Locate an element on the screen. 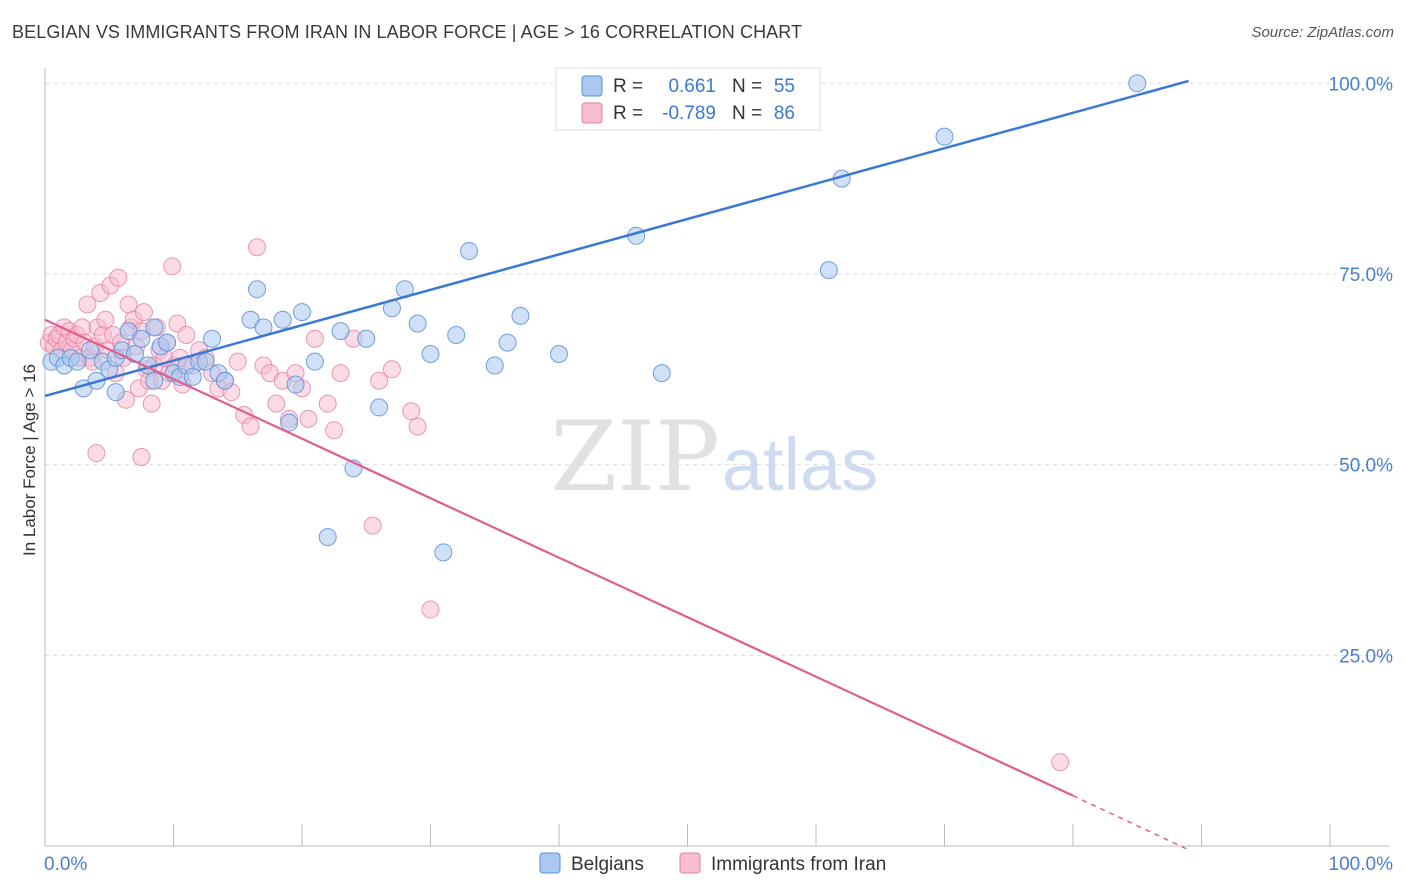  legend-swatch-belgians is located at coordinates (592, 86).